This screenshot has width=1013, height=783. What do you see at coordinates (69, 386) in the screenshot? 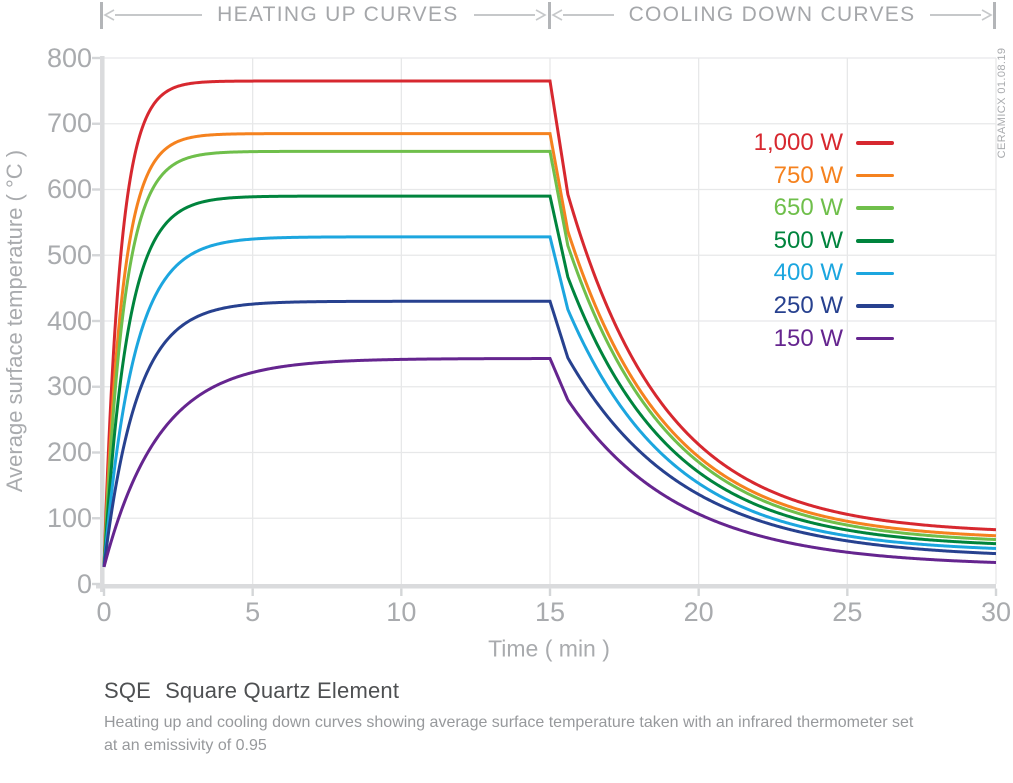
I see `y-tick-label: 300` at bounding box center [69, 386].